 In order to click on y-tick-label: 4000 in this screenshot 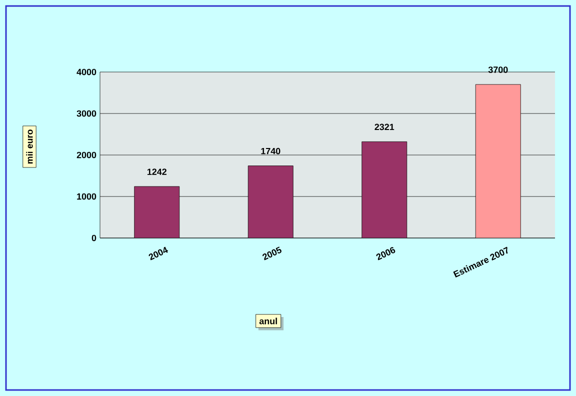, I will do `click(86, 72)`.